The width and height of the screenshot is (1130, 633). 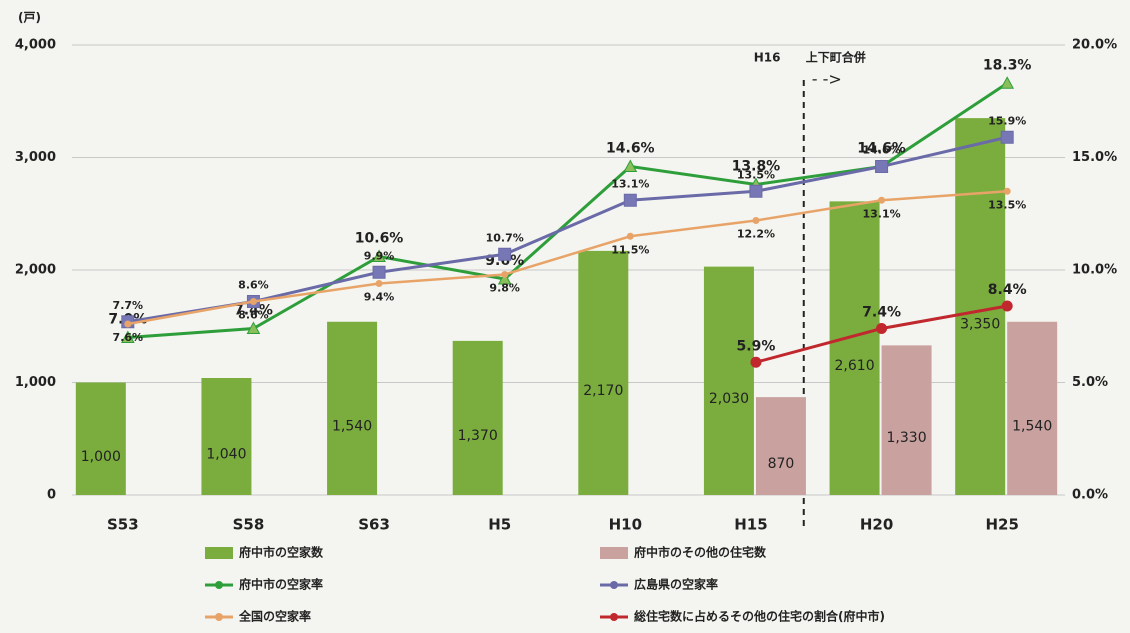 What do you see at coordinates (836, 57) in the screenshot?
I see `annotation: 上下町合併` at bounding box center [836, 57].